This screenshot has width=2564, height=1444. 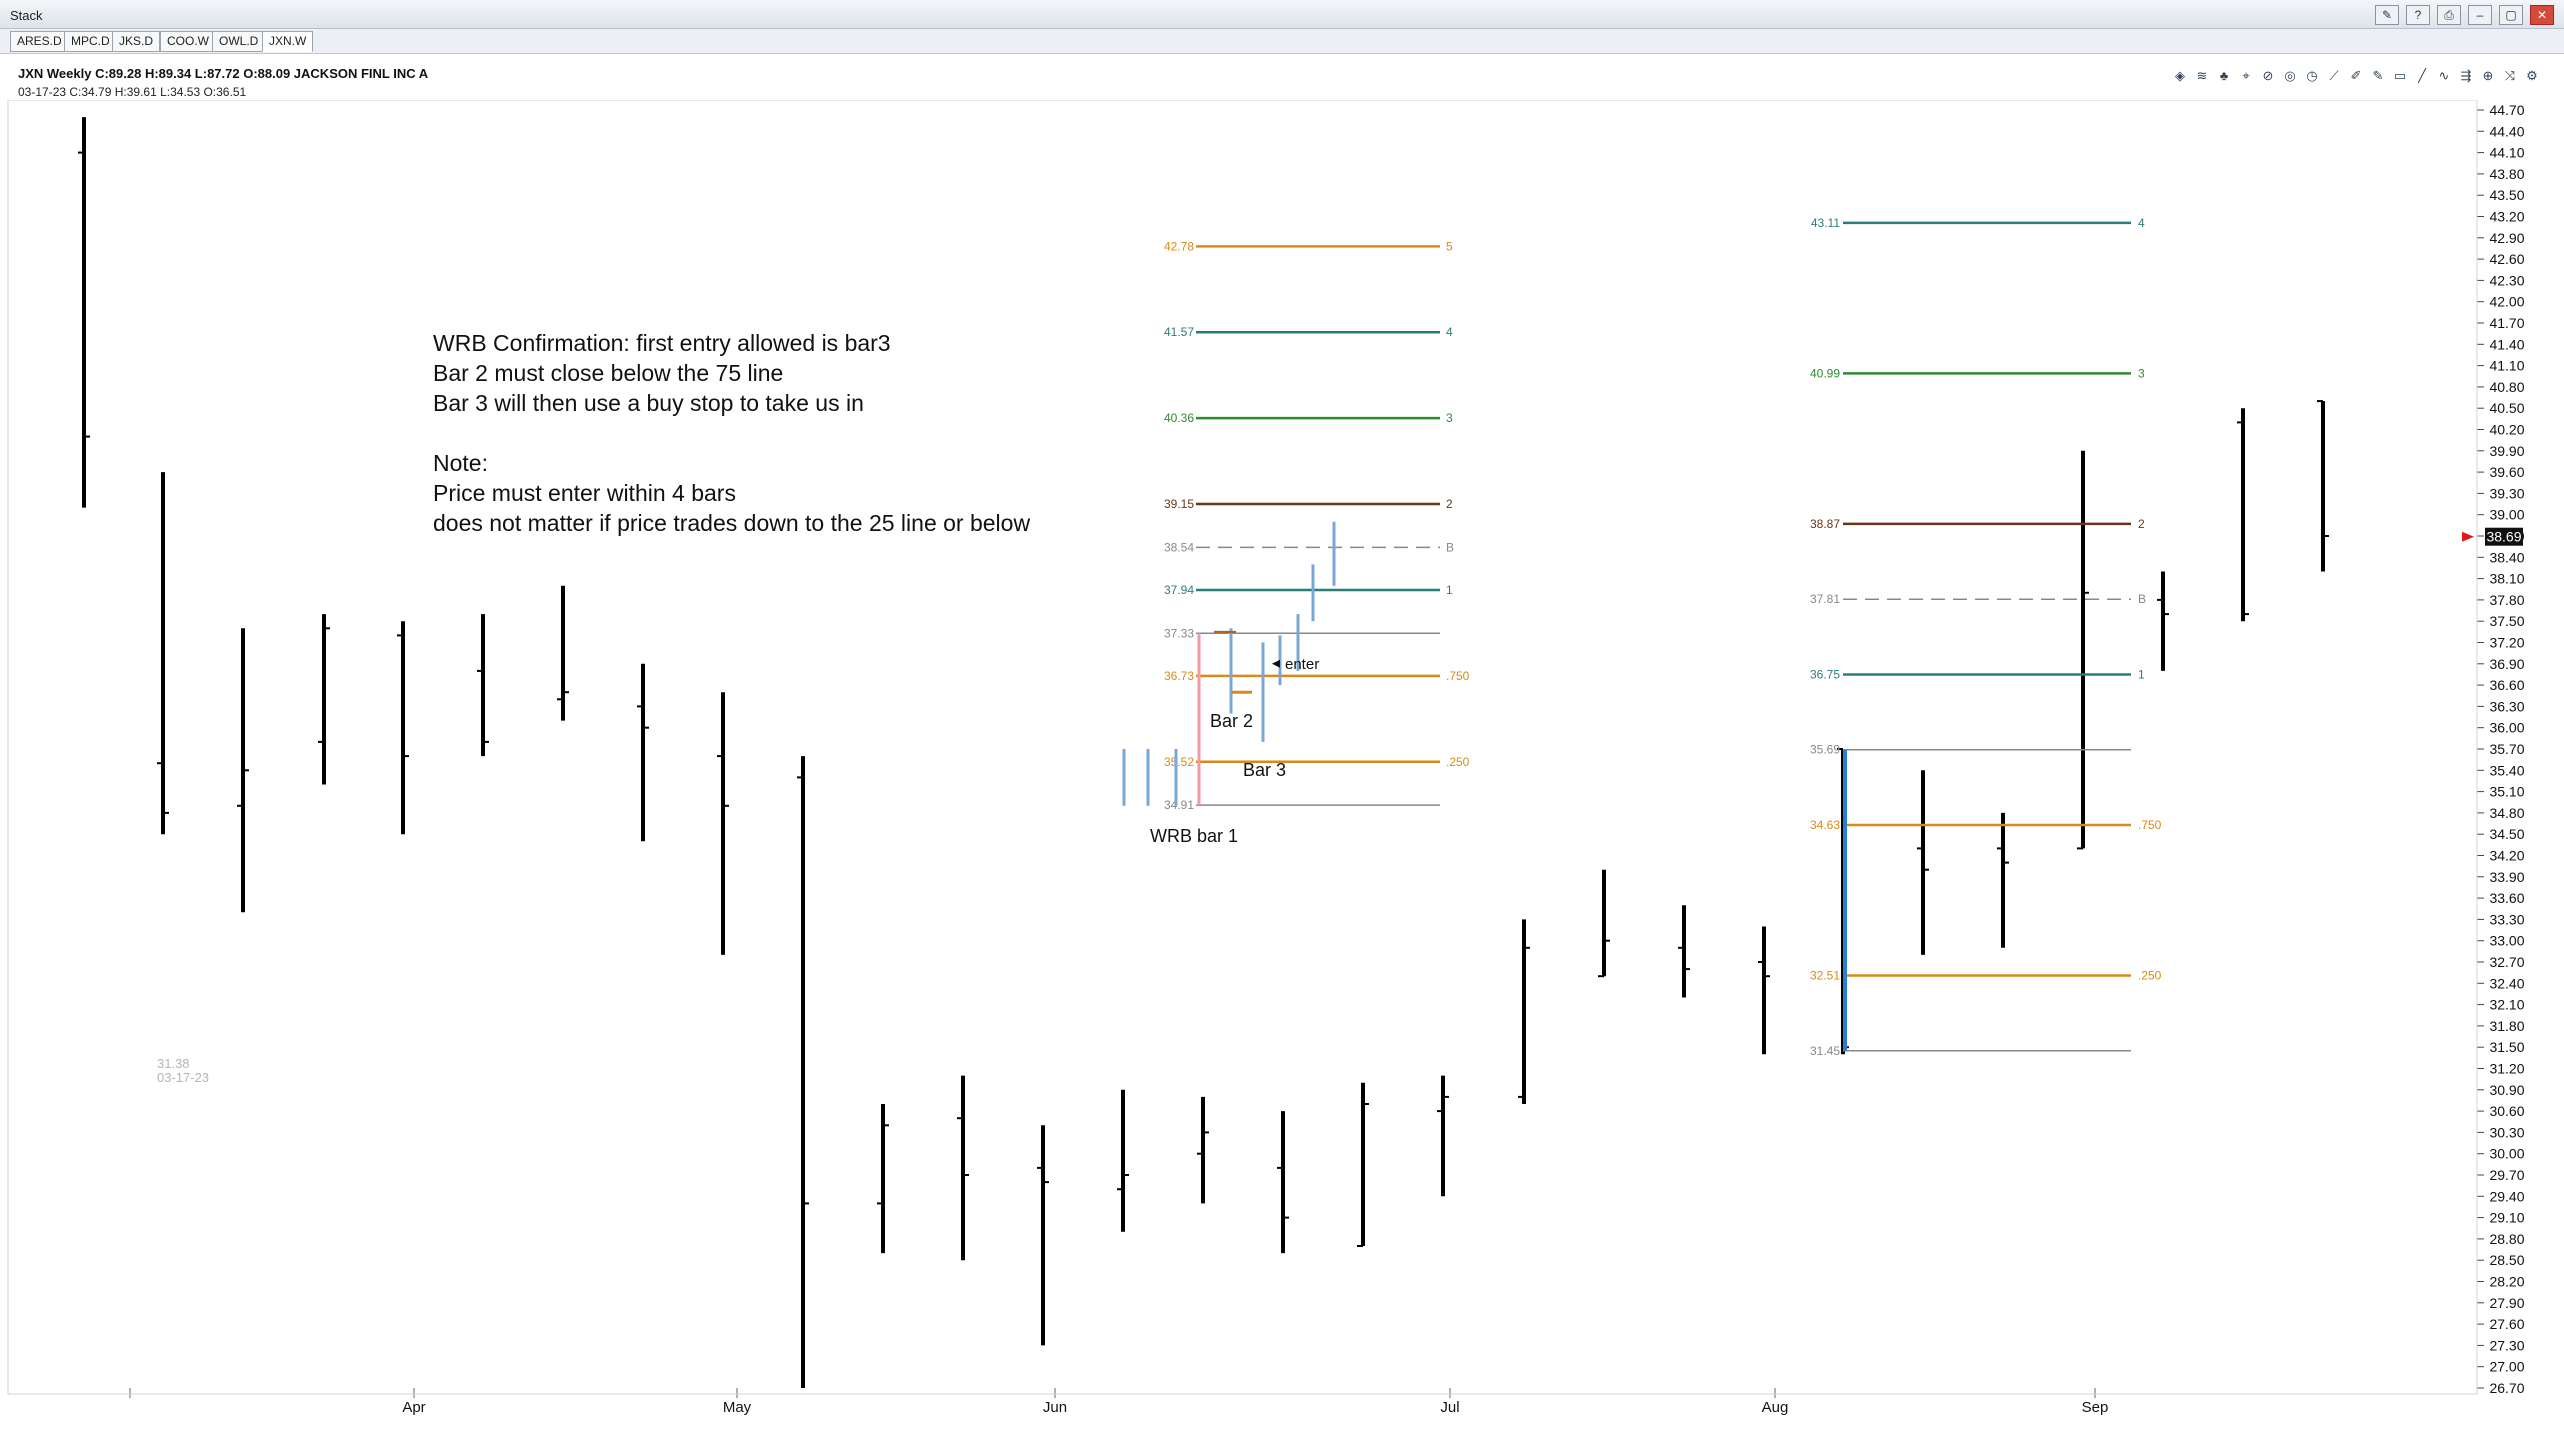 What do you see at coordinates (136, 41) in the screenshot?
I see `tab-jks-d: JKS.D` at bounding box center [136, 41].